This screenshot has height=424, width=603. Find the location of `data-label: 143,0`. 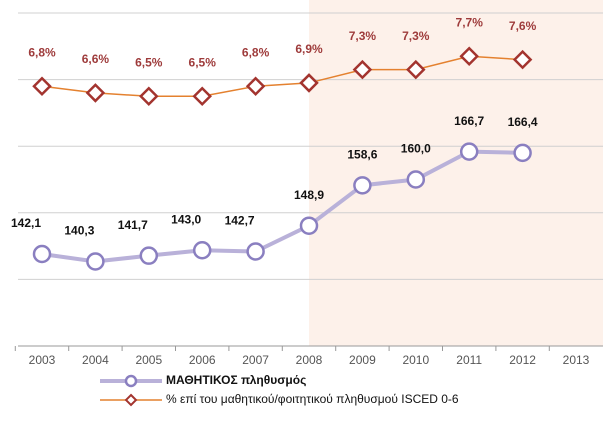

data-label: 143,0 is located at coordinates (186, 219).